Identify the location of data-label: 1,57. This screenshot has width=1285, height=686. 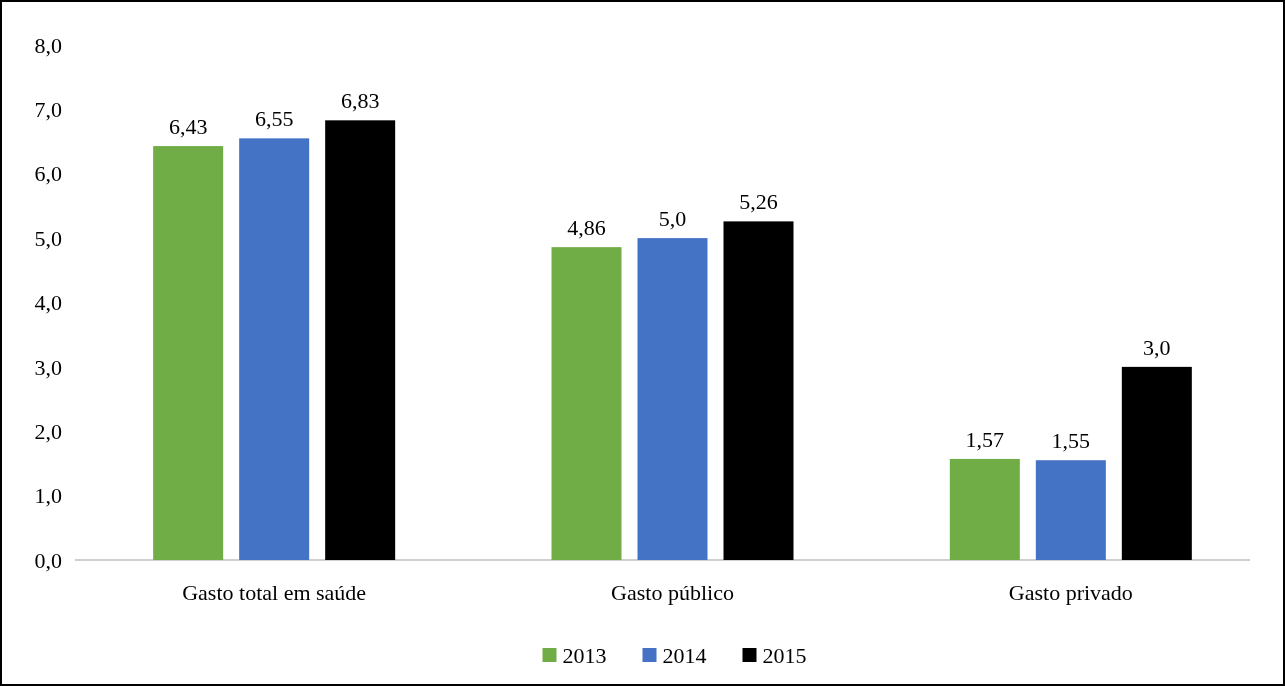
(985, 439).